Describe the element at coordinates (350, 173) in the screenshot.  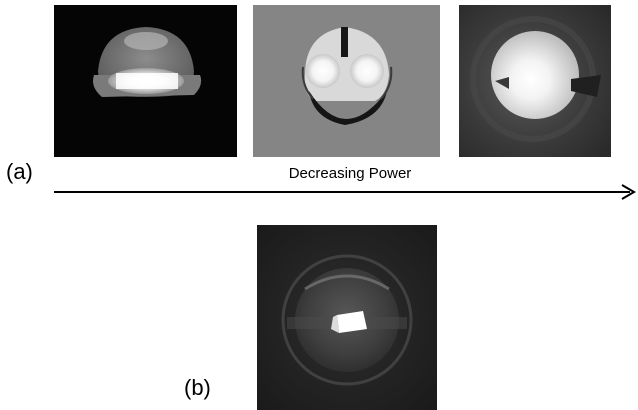
I see `arrow-caption: Decreasing Power` at that location.